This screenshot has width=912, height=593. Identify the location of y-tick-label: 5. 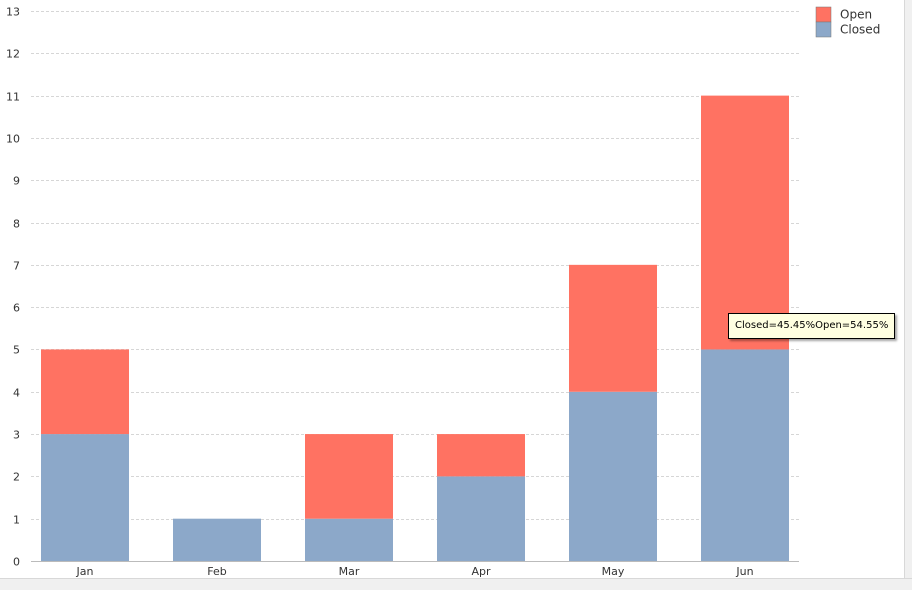
(16, 350).